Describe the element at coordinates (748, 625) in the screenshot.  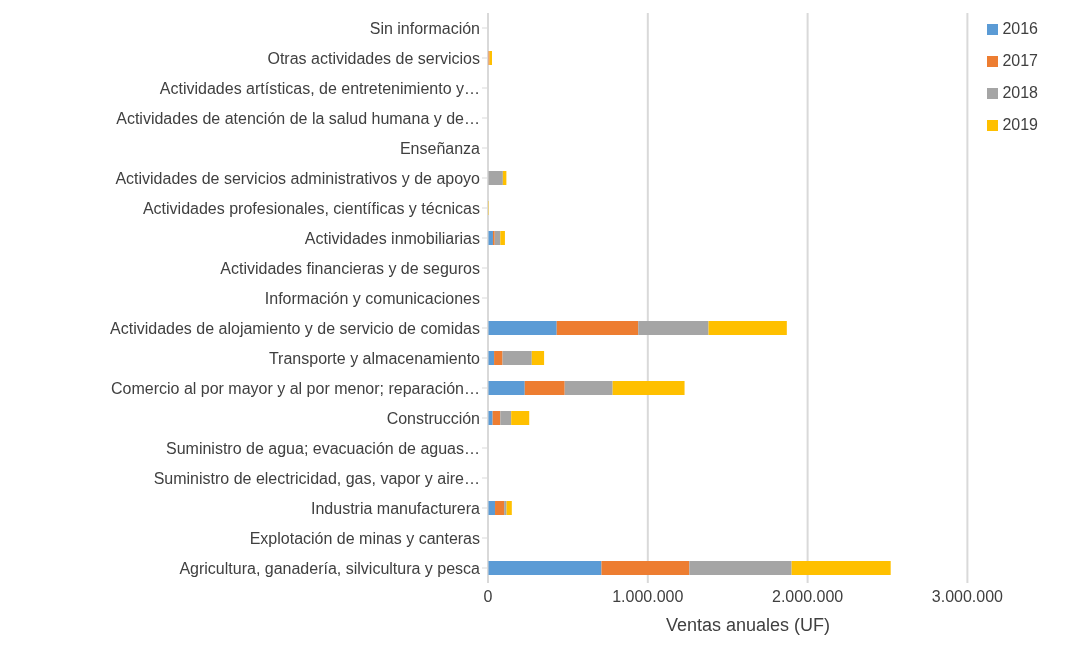
I see `x-axis-title: Ventas anuales (UF)` at that location.